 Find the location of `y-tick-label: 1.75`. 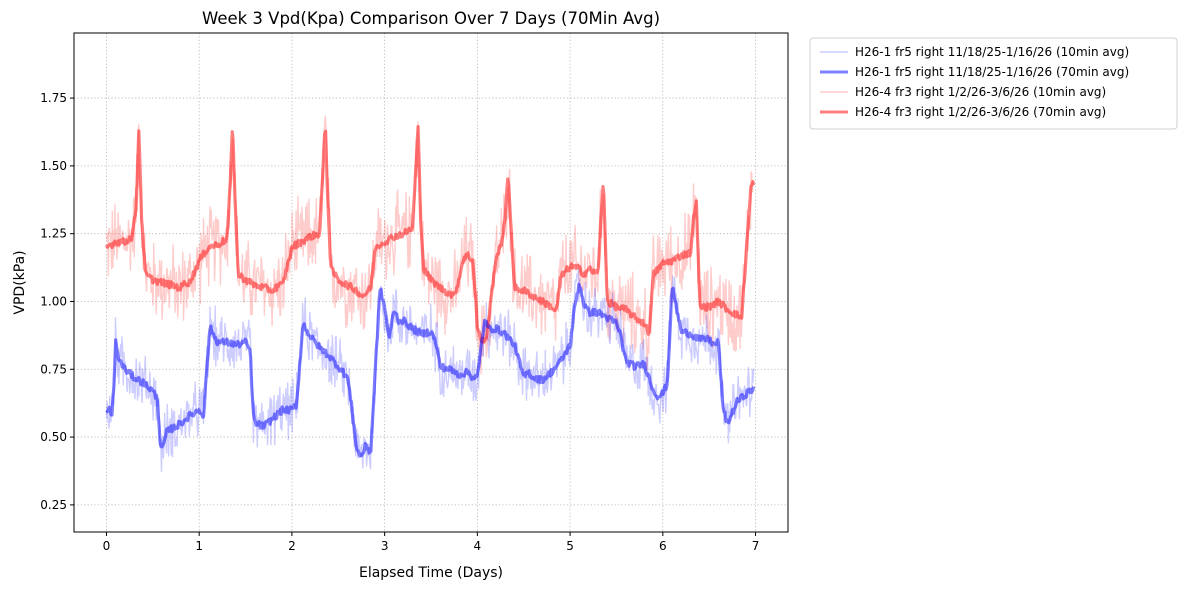

y-tick-label: 1.75 is located at coordinates (53, 98).